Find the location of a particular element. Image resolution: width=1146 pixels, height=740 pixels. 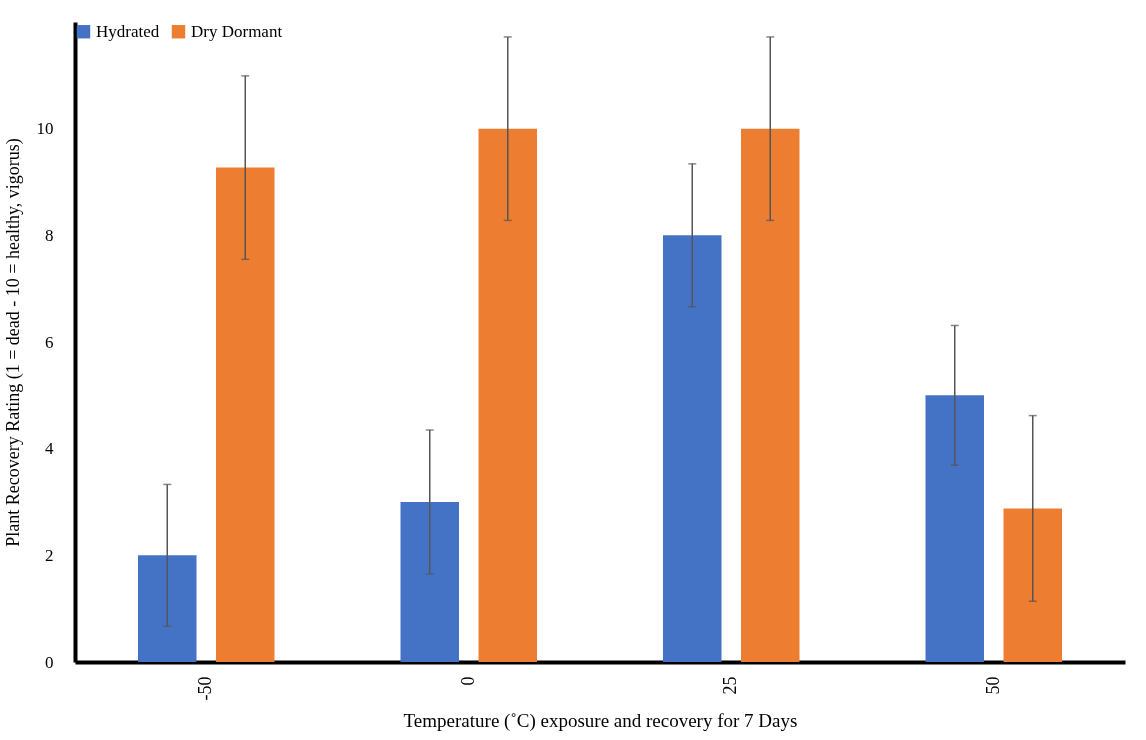

y-tick-label: 0 is located at coordinates (49, 662).